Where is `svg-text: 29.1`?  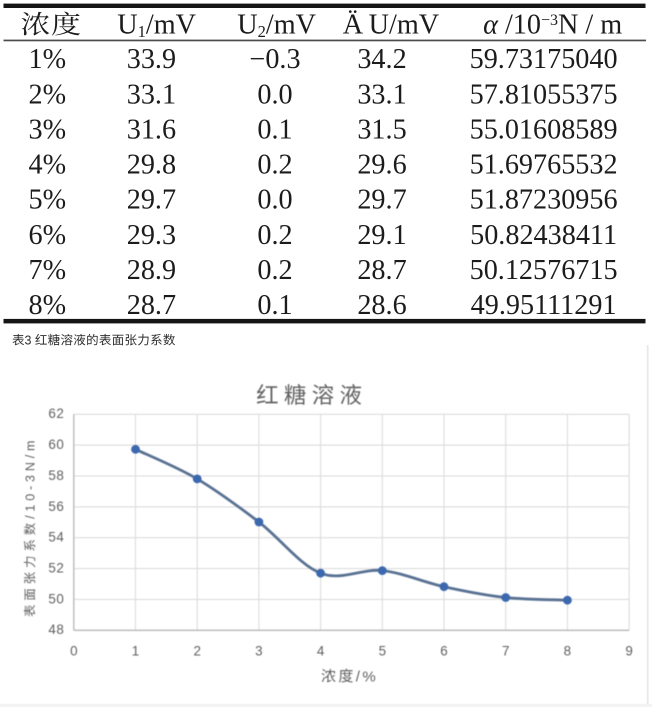
svg-text: 29.1 is located at coordinates (381, 235).